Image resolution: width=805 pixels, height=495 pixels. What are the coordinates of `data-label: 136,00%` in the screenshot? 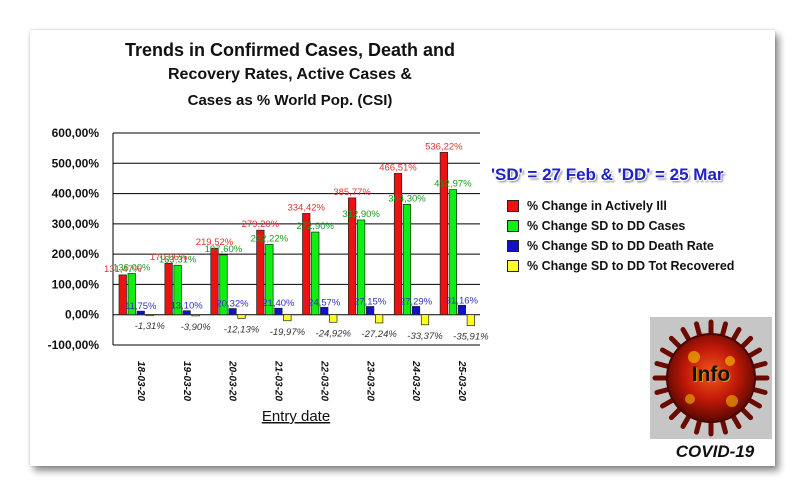 It's located at (132, 268).